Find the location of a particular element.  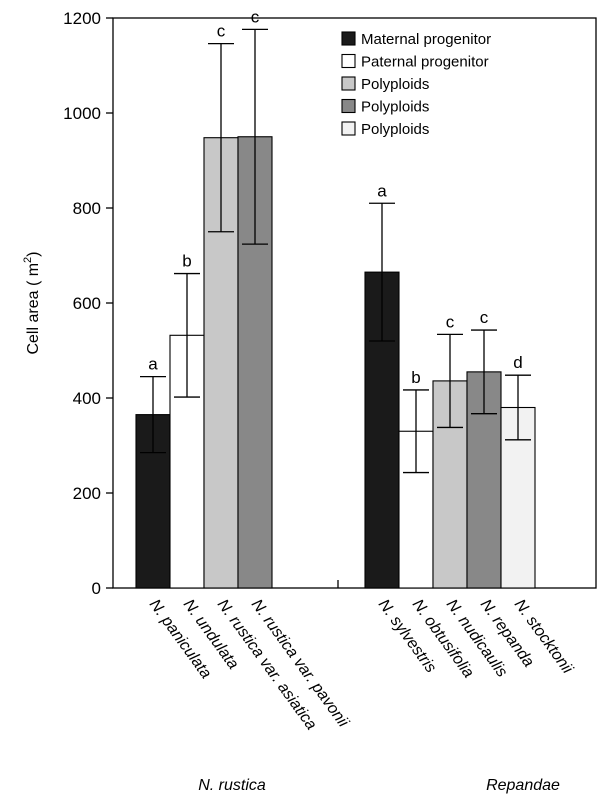

significance-label: d is located at coordinates (517, 362).